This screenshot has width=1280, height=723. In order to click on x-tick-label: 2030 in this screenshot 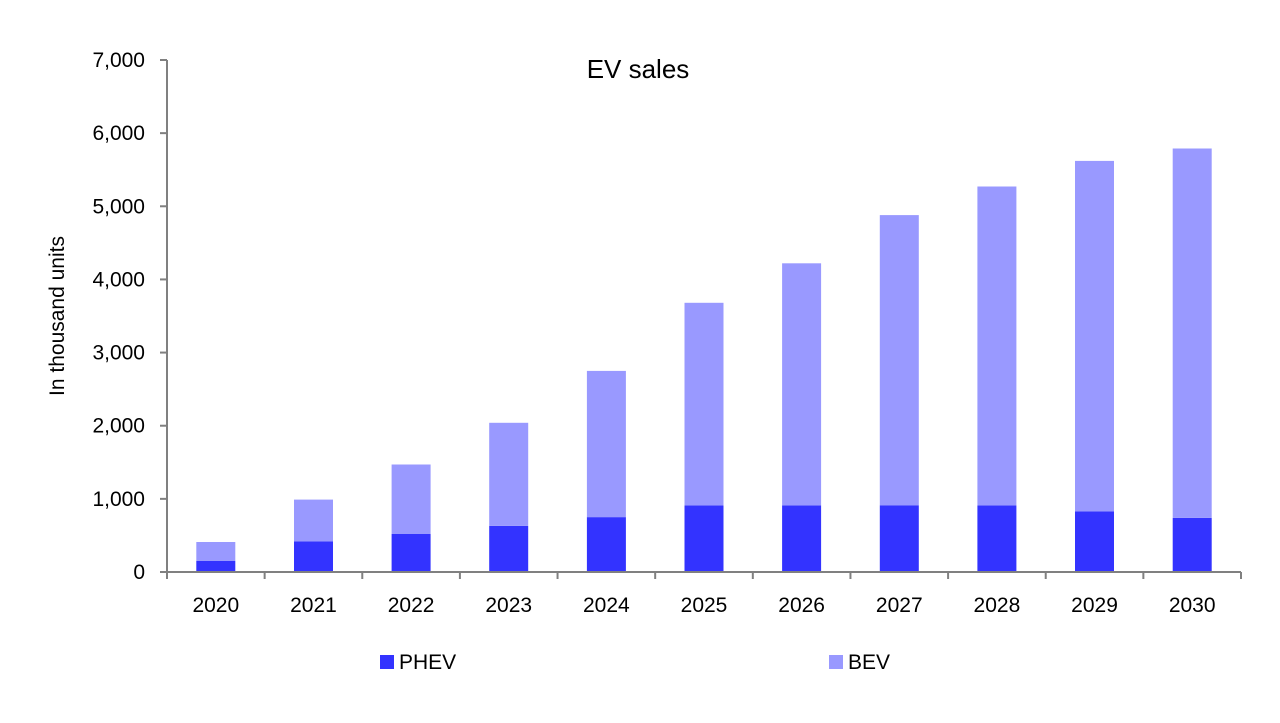, I will do `click(1192, 605)`.